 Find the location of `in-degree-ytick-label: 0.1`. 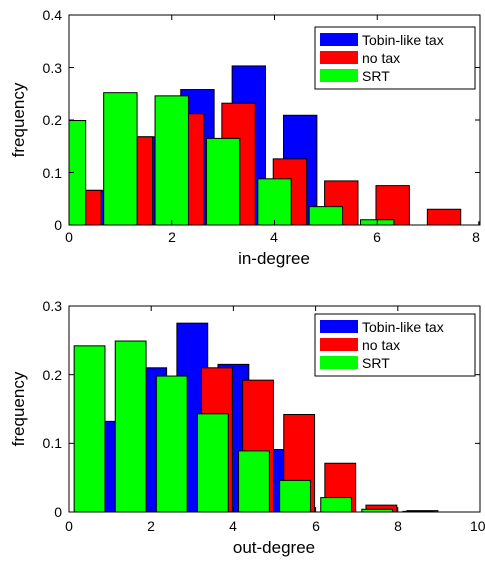

in-degree-ytick-label: 0.1 is located at coordinates (53, 173).